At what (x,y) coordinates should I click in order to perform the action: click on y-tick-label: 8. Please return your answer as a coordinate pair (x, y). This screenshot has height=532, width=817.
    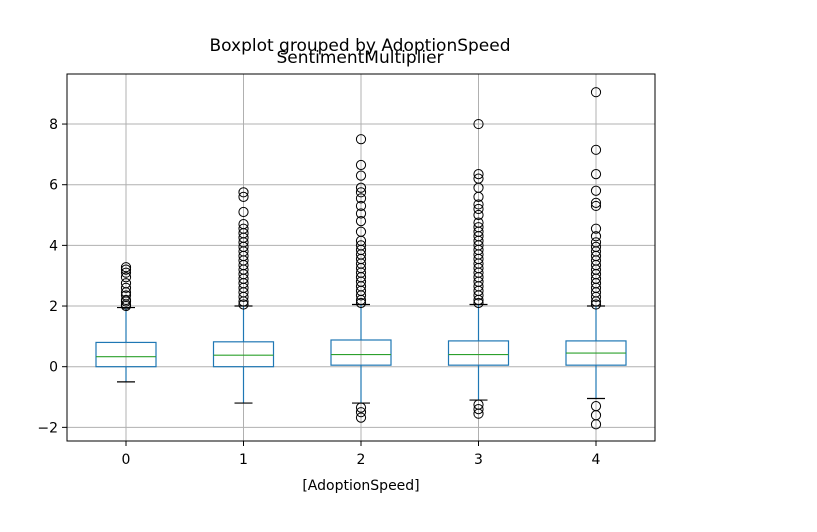
    Looking at the image, I should click on (53, 125).